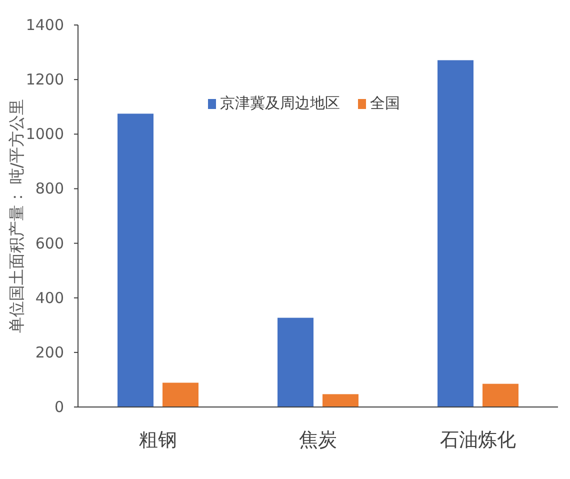  I want to click on y-tick-label: 1400, so click(45, 25).